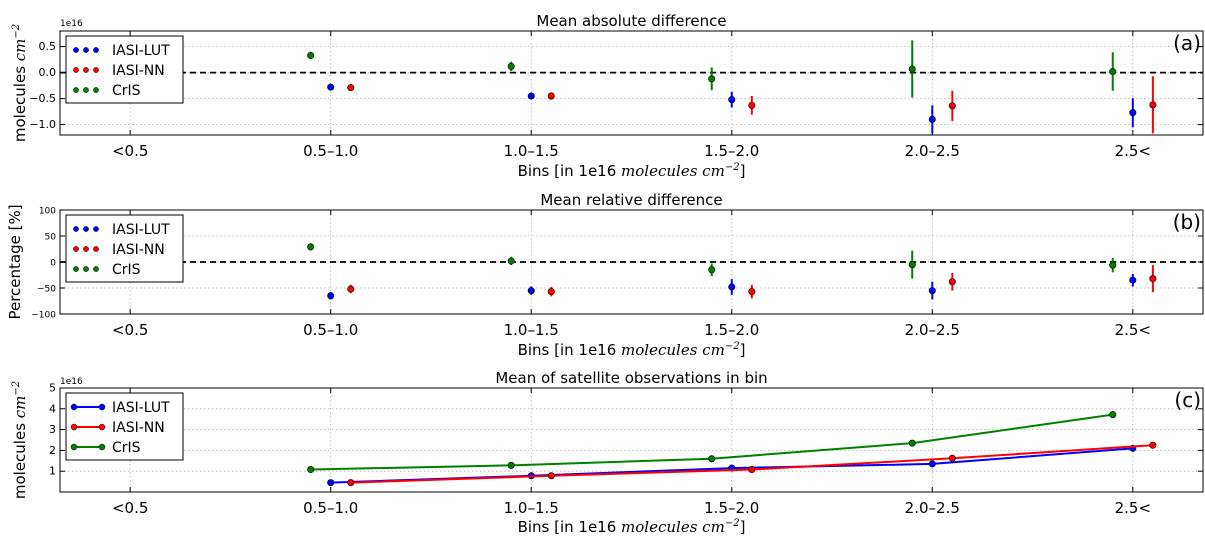 This screenshot has height=536, width=1205. Describe the element at coordinates (71, 24) in the screenshot. I see `axis-multiplier: 1e16` at that location.